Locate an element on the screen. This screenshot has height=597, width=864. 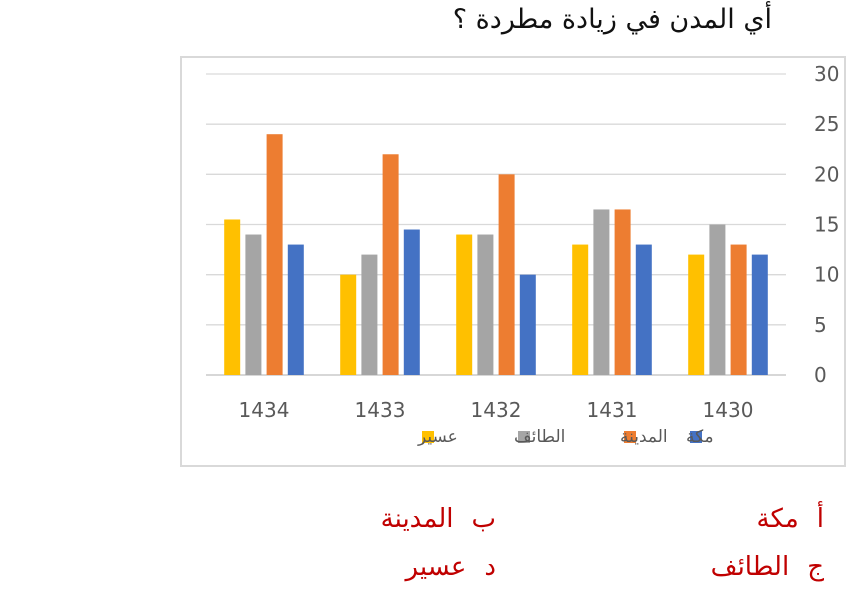
legend-label-0: مكة is located at coordinates (700, 437).